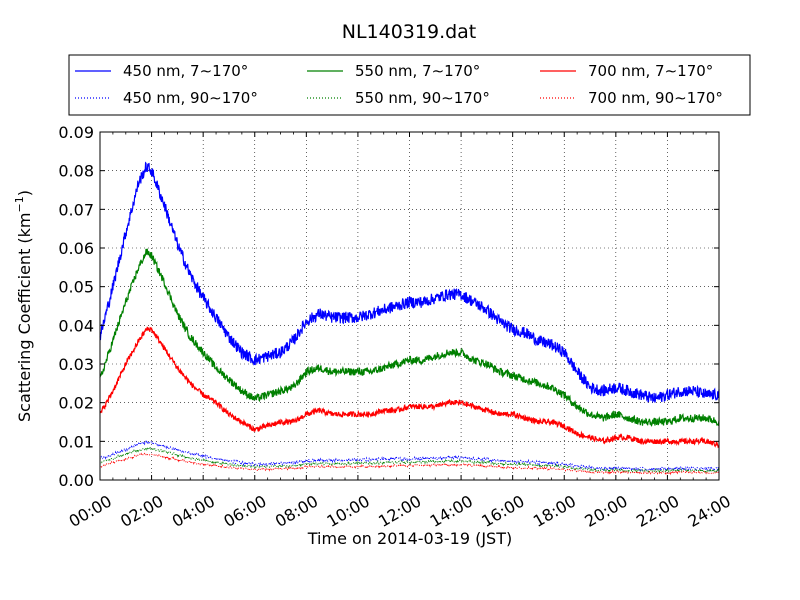  What do you see at coordinates (141, 511) in the screenshot?
I see `x-tick-label: 02:00` at bounding box center [141, 511].